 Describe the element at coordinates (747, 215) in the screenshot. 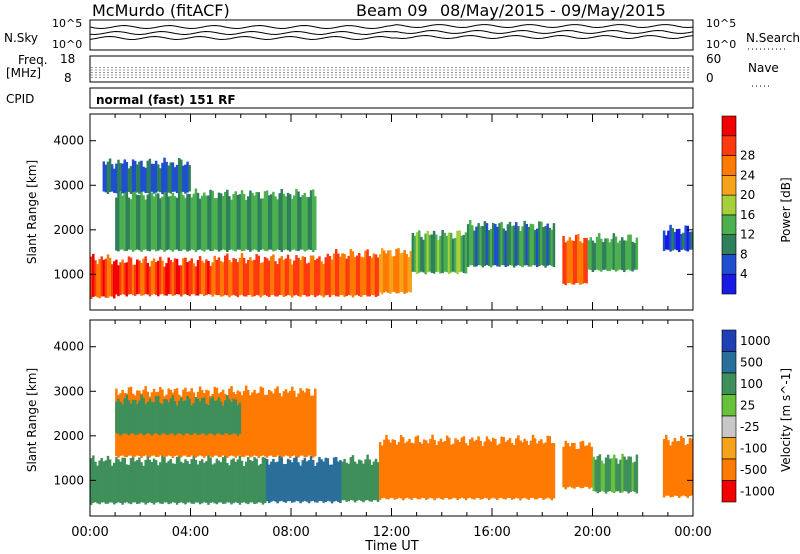

I see `power-colorbar-ticks: 4 8 12 16 20 24 28` at that location.